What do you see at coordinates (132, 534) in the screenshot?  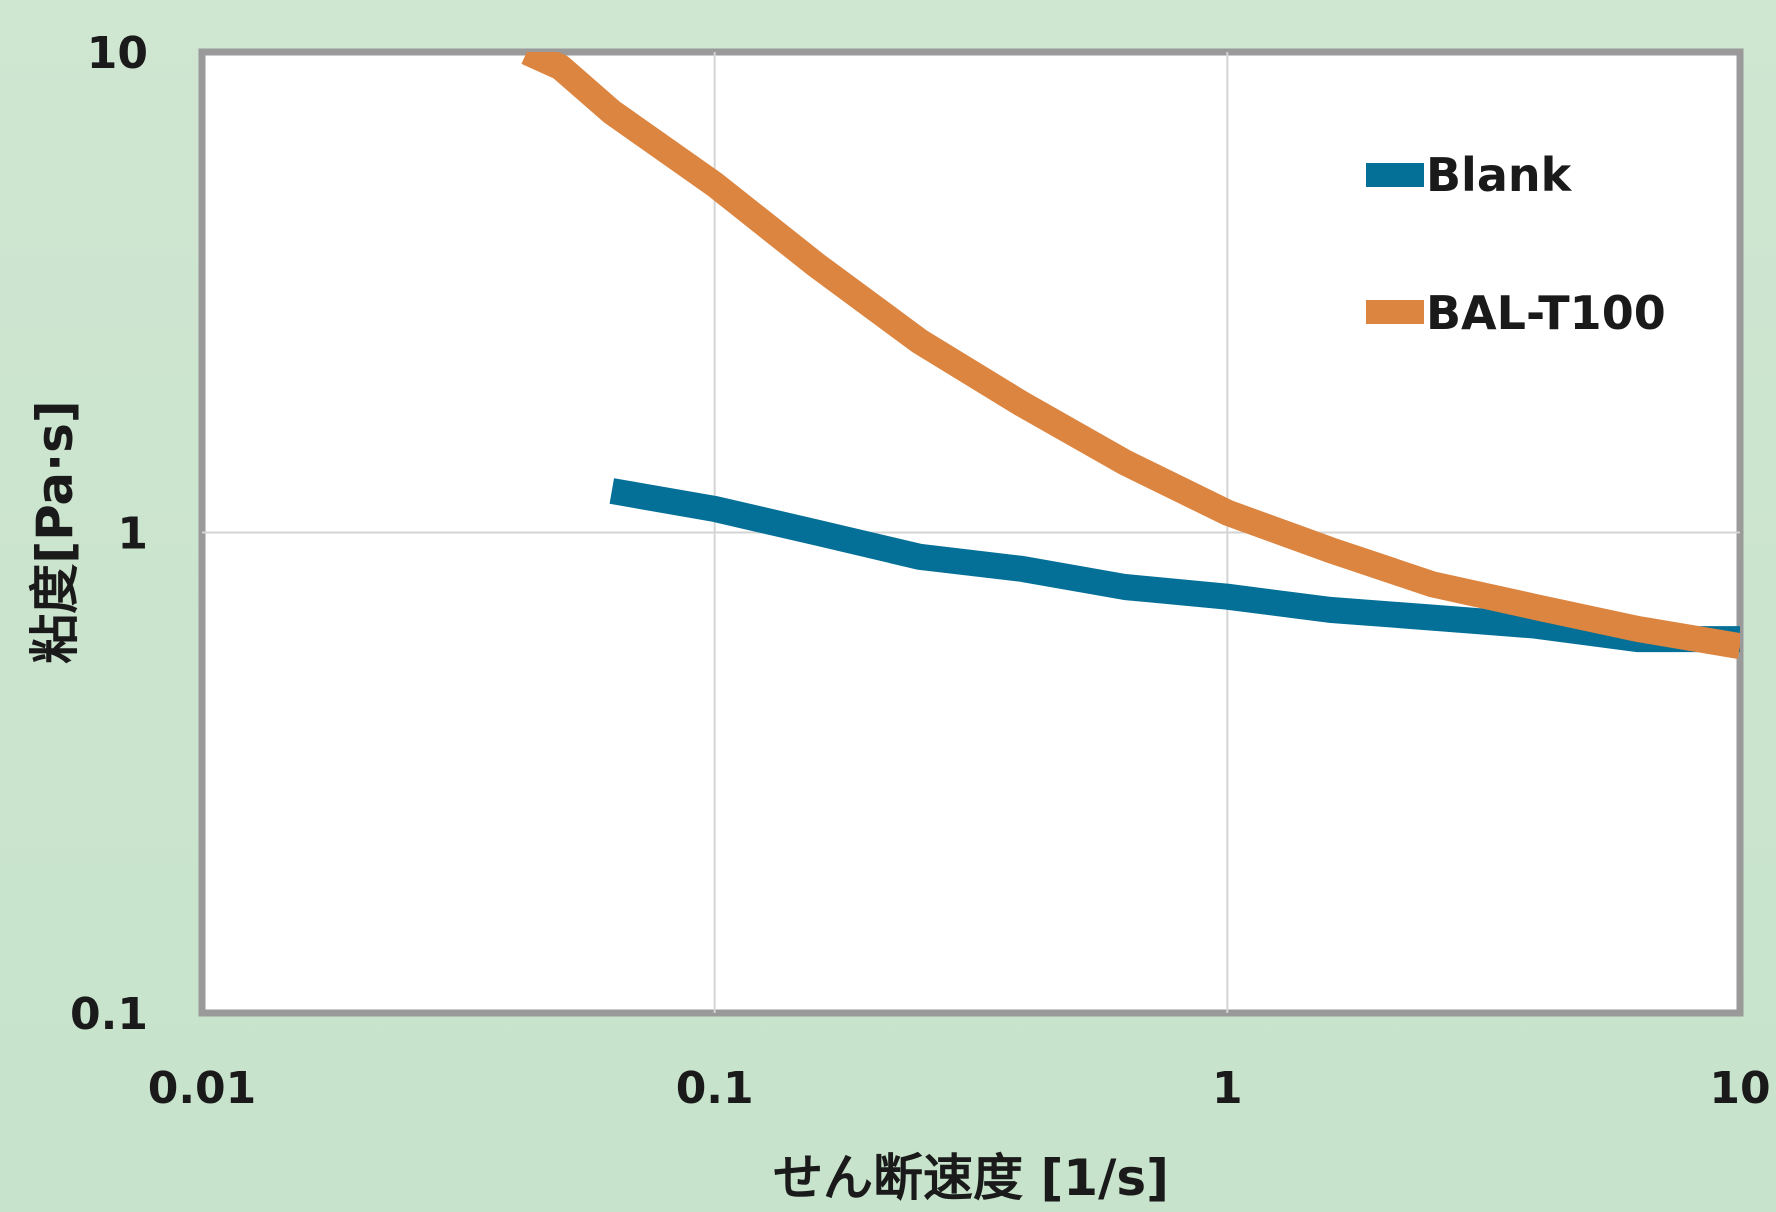 I see `y-tick-label: 1` at bounding box center [132, 534].